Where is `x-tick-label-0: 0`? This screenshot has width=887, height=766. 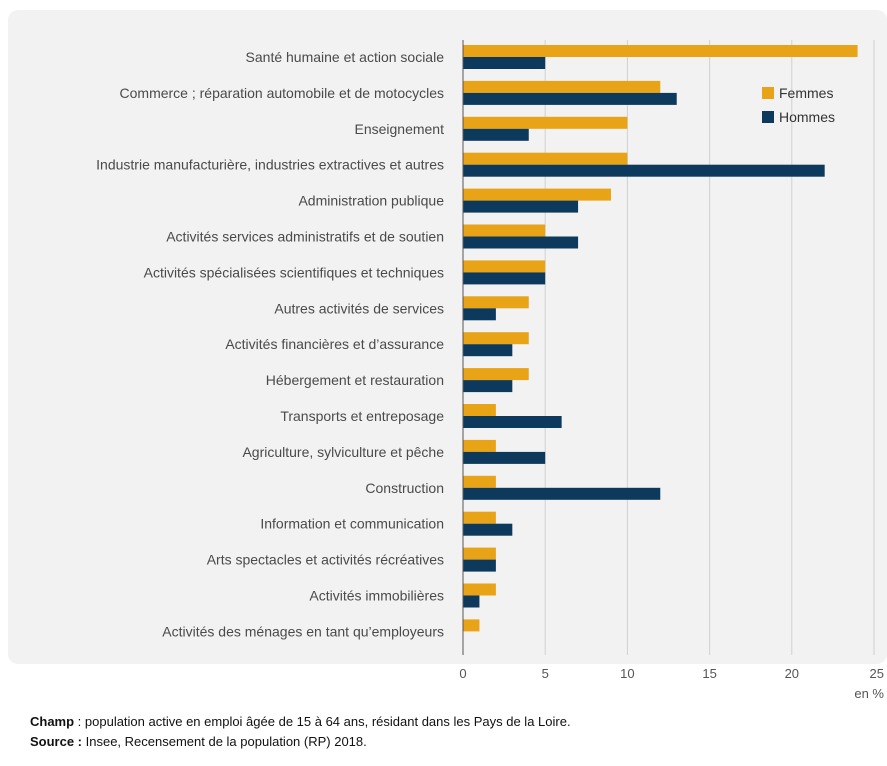 x-tick-label-0: 0 is located at coordinates (462, 673).